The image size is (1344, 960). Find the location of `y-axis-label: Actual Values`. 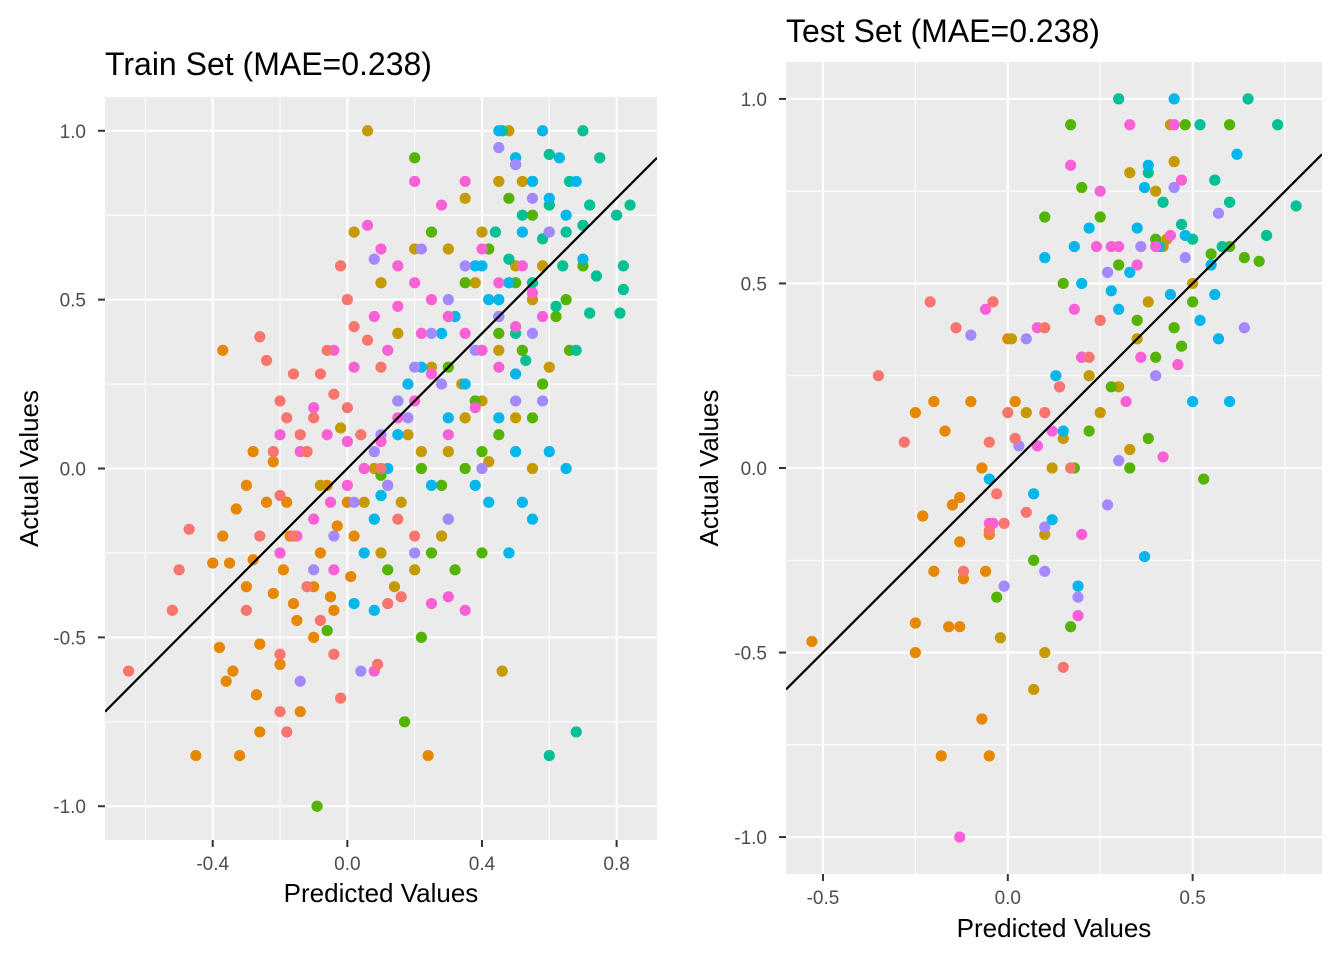

y-axis-label: Actual Values is located at coordinates (29, 468).